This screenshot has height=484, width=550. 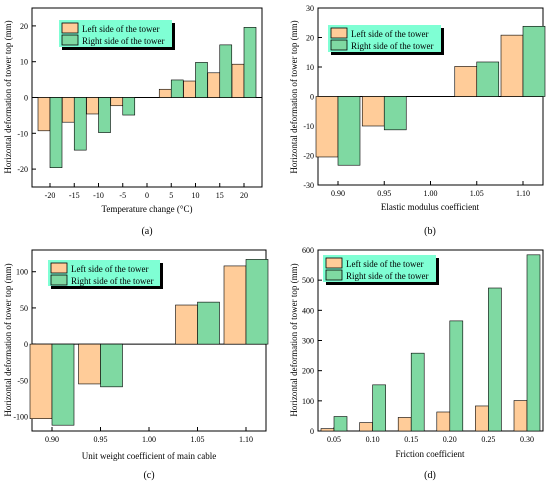 I want to click on panel-c-xlabel: Unit weight coefficient of main cable, so click(x=149, y=456).